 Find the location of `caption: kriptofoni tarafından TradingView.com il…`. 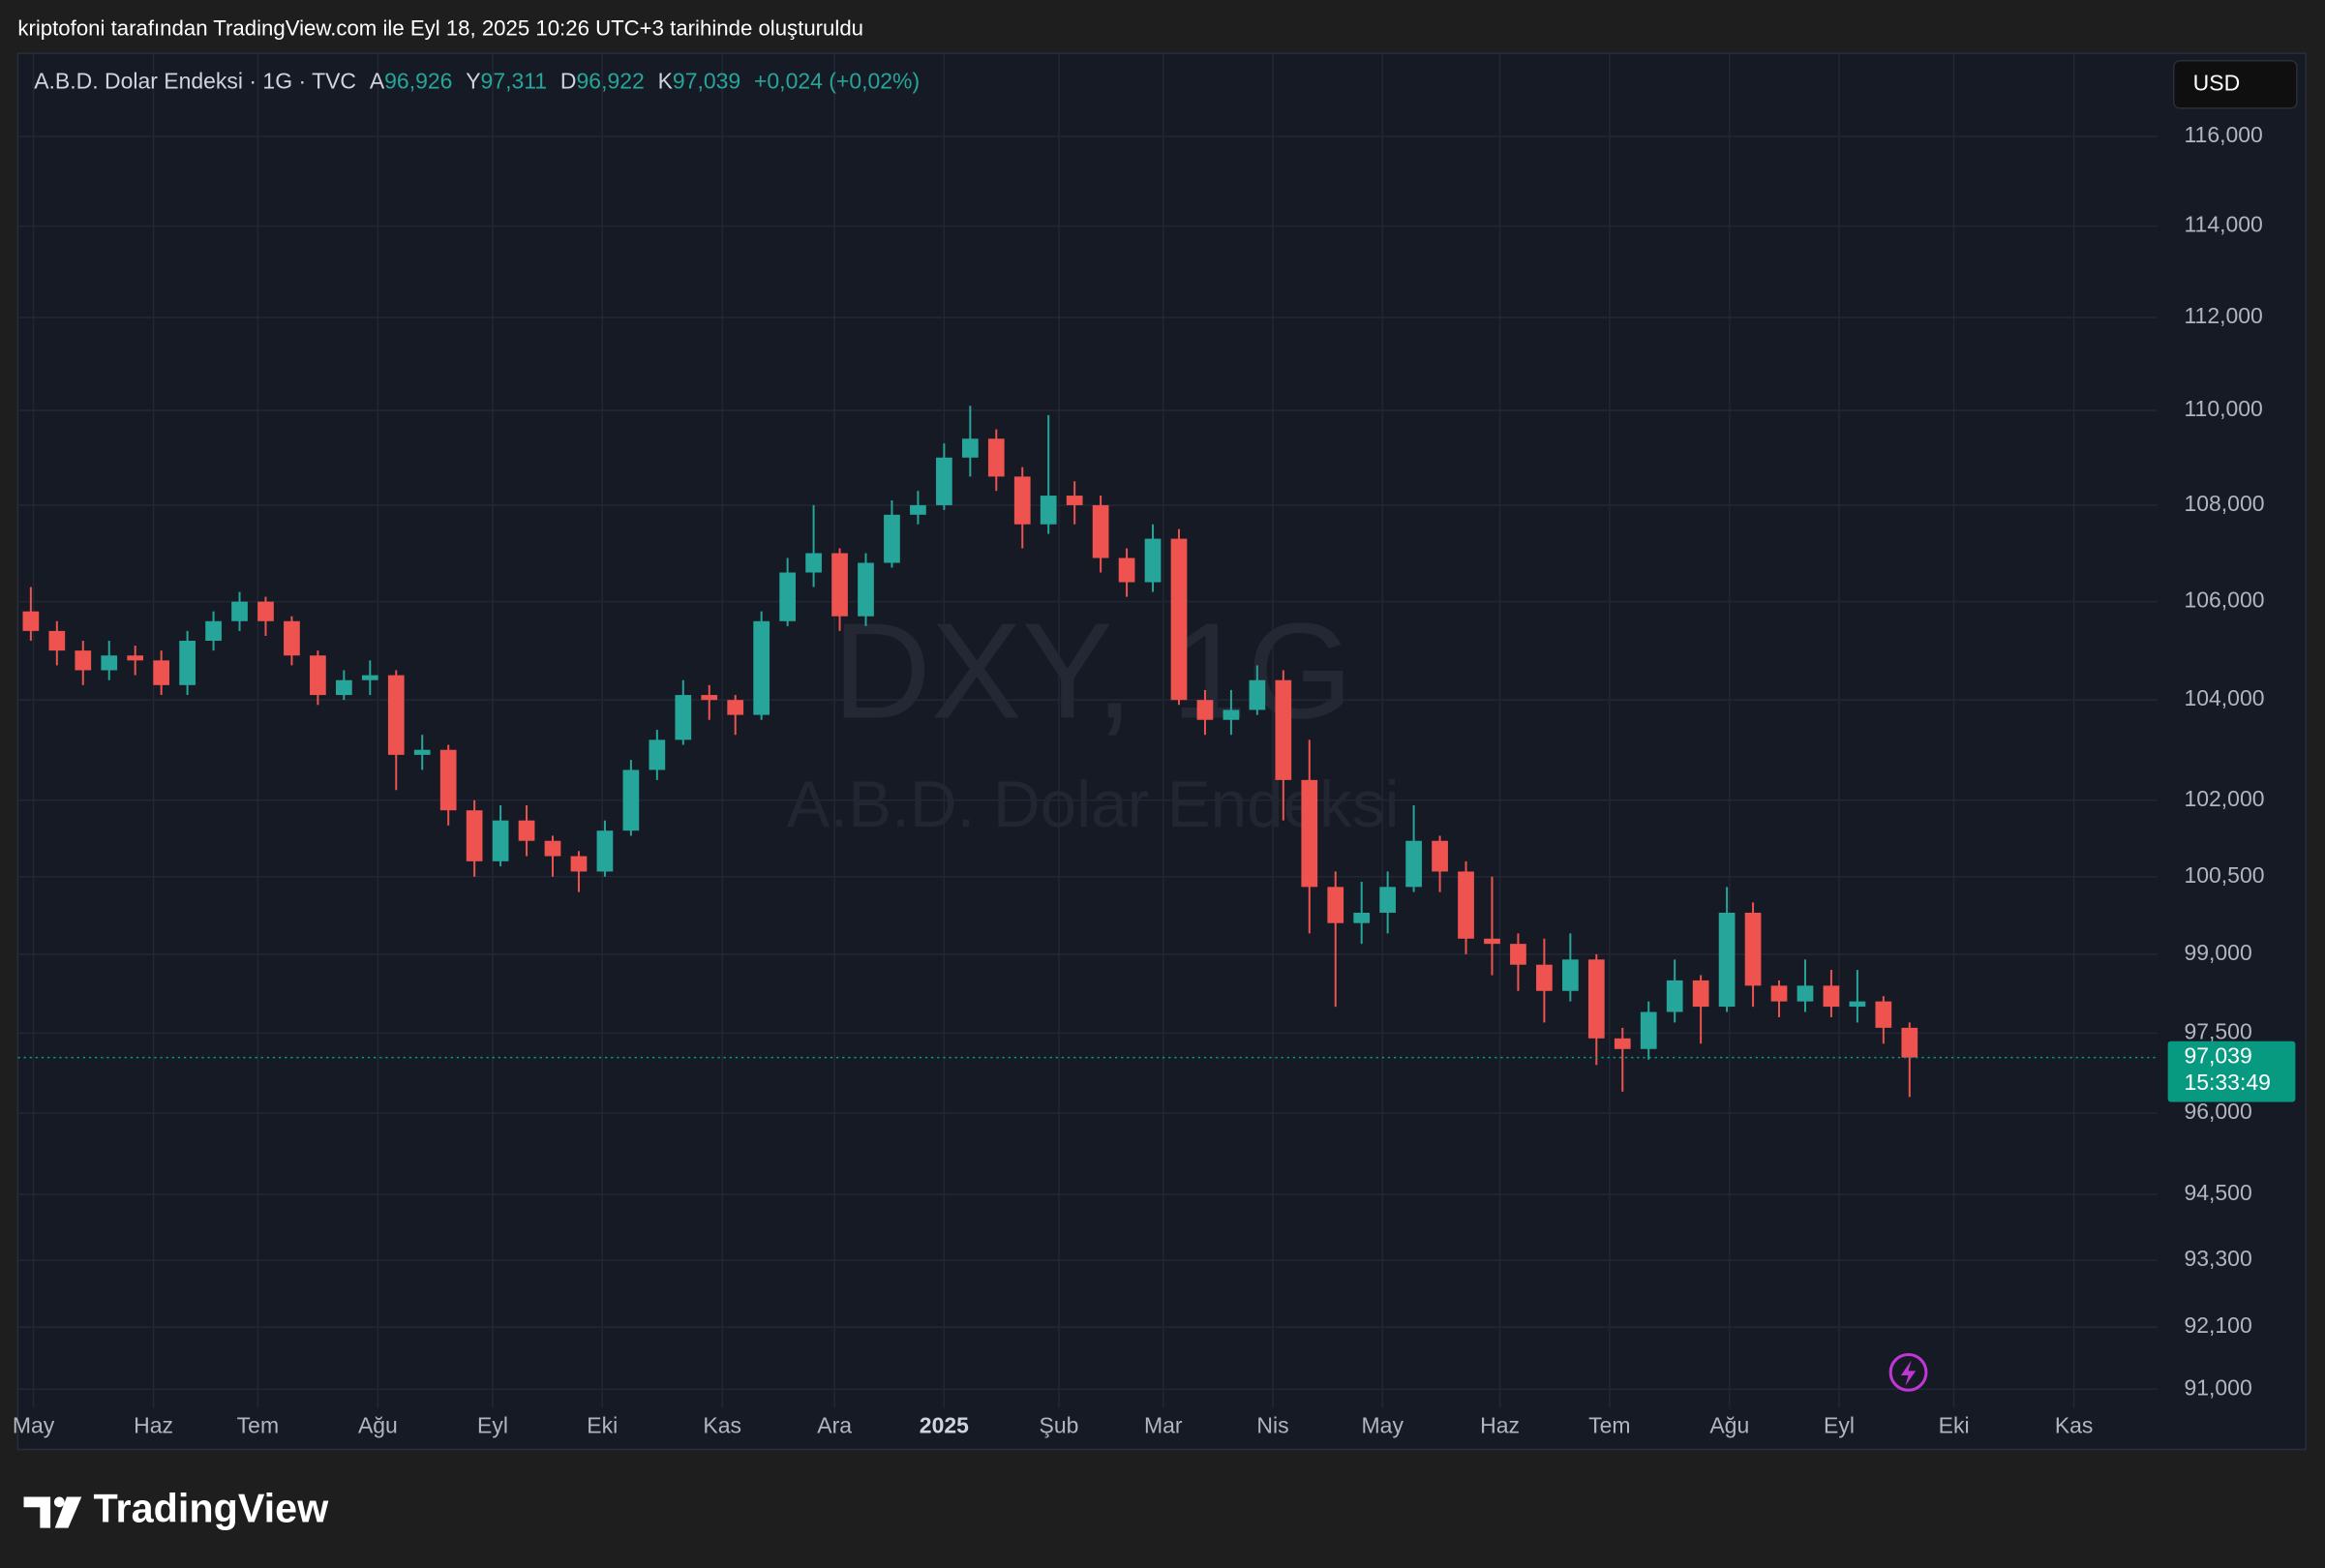

caption: kriptofoni tarafından TradingView.com il… is located at coordinates (440, 27).